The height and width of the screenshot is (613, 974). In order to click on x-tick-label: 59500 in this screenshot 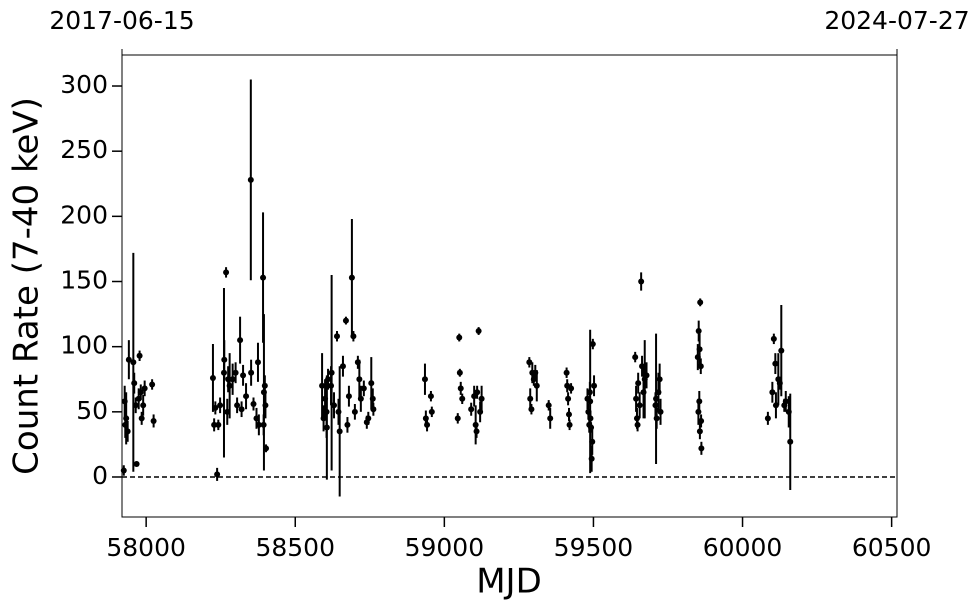, I will do `click(594, 547)`.